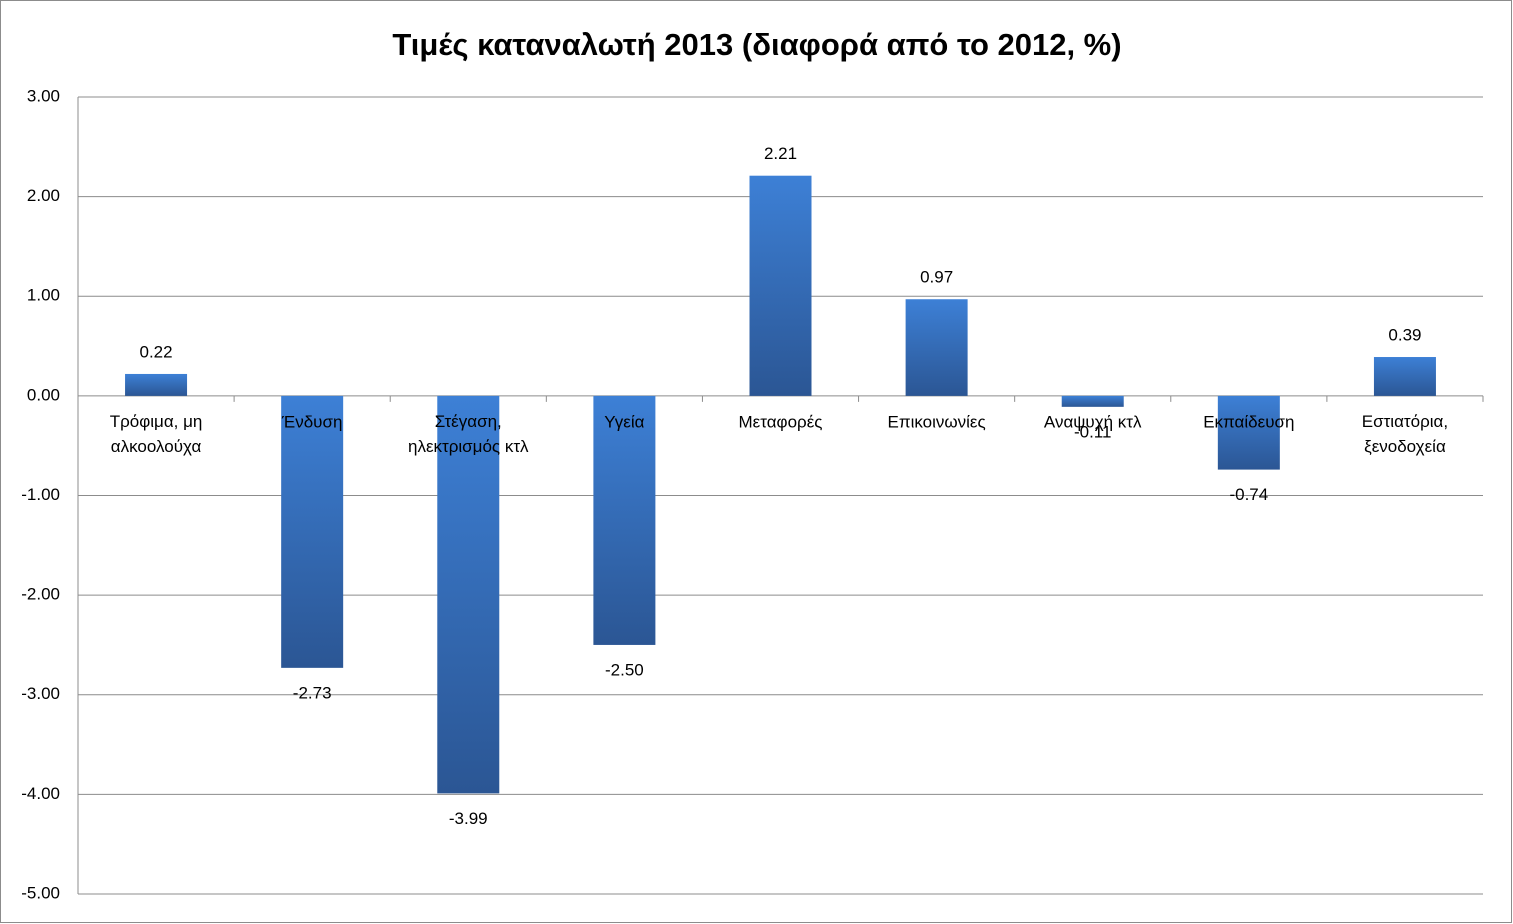 The image size is (1513, 924). Describe the element at coordinates (40, 494) in the screenshot. I see `y-tick-label: -1.00` at that location.